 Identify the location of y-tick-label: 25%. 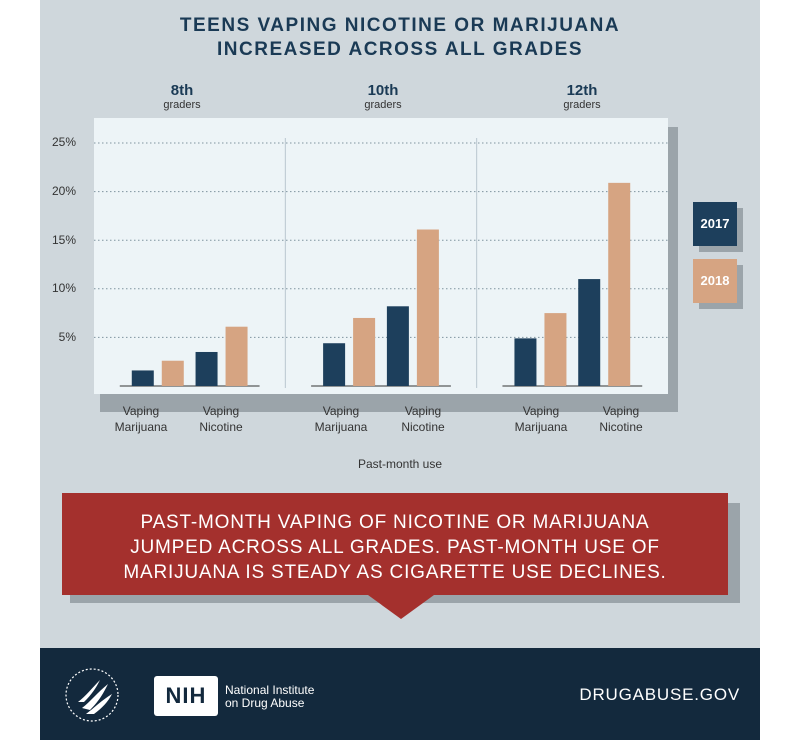
(63, 142).